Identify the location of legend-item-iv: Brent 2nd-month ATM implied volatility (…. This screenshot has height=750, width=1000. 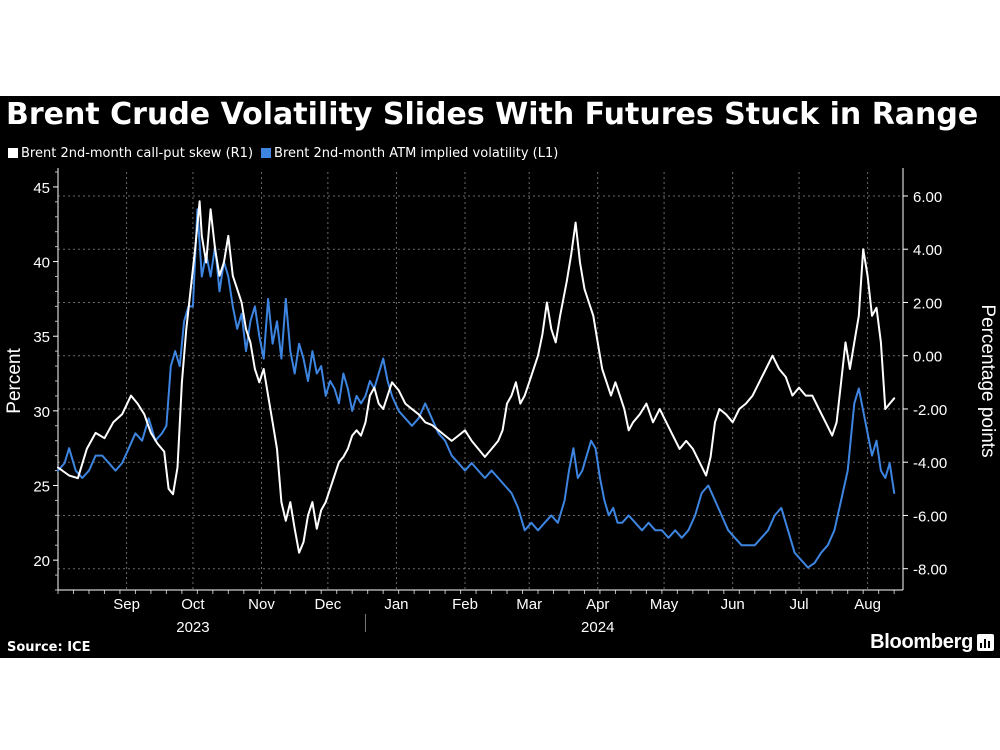
(409, 153).